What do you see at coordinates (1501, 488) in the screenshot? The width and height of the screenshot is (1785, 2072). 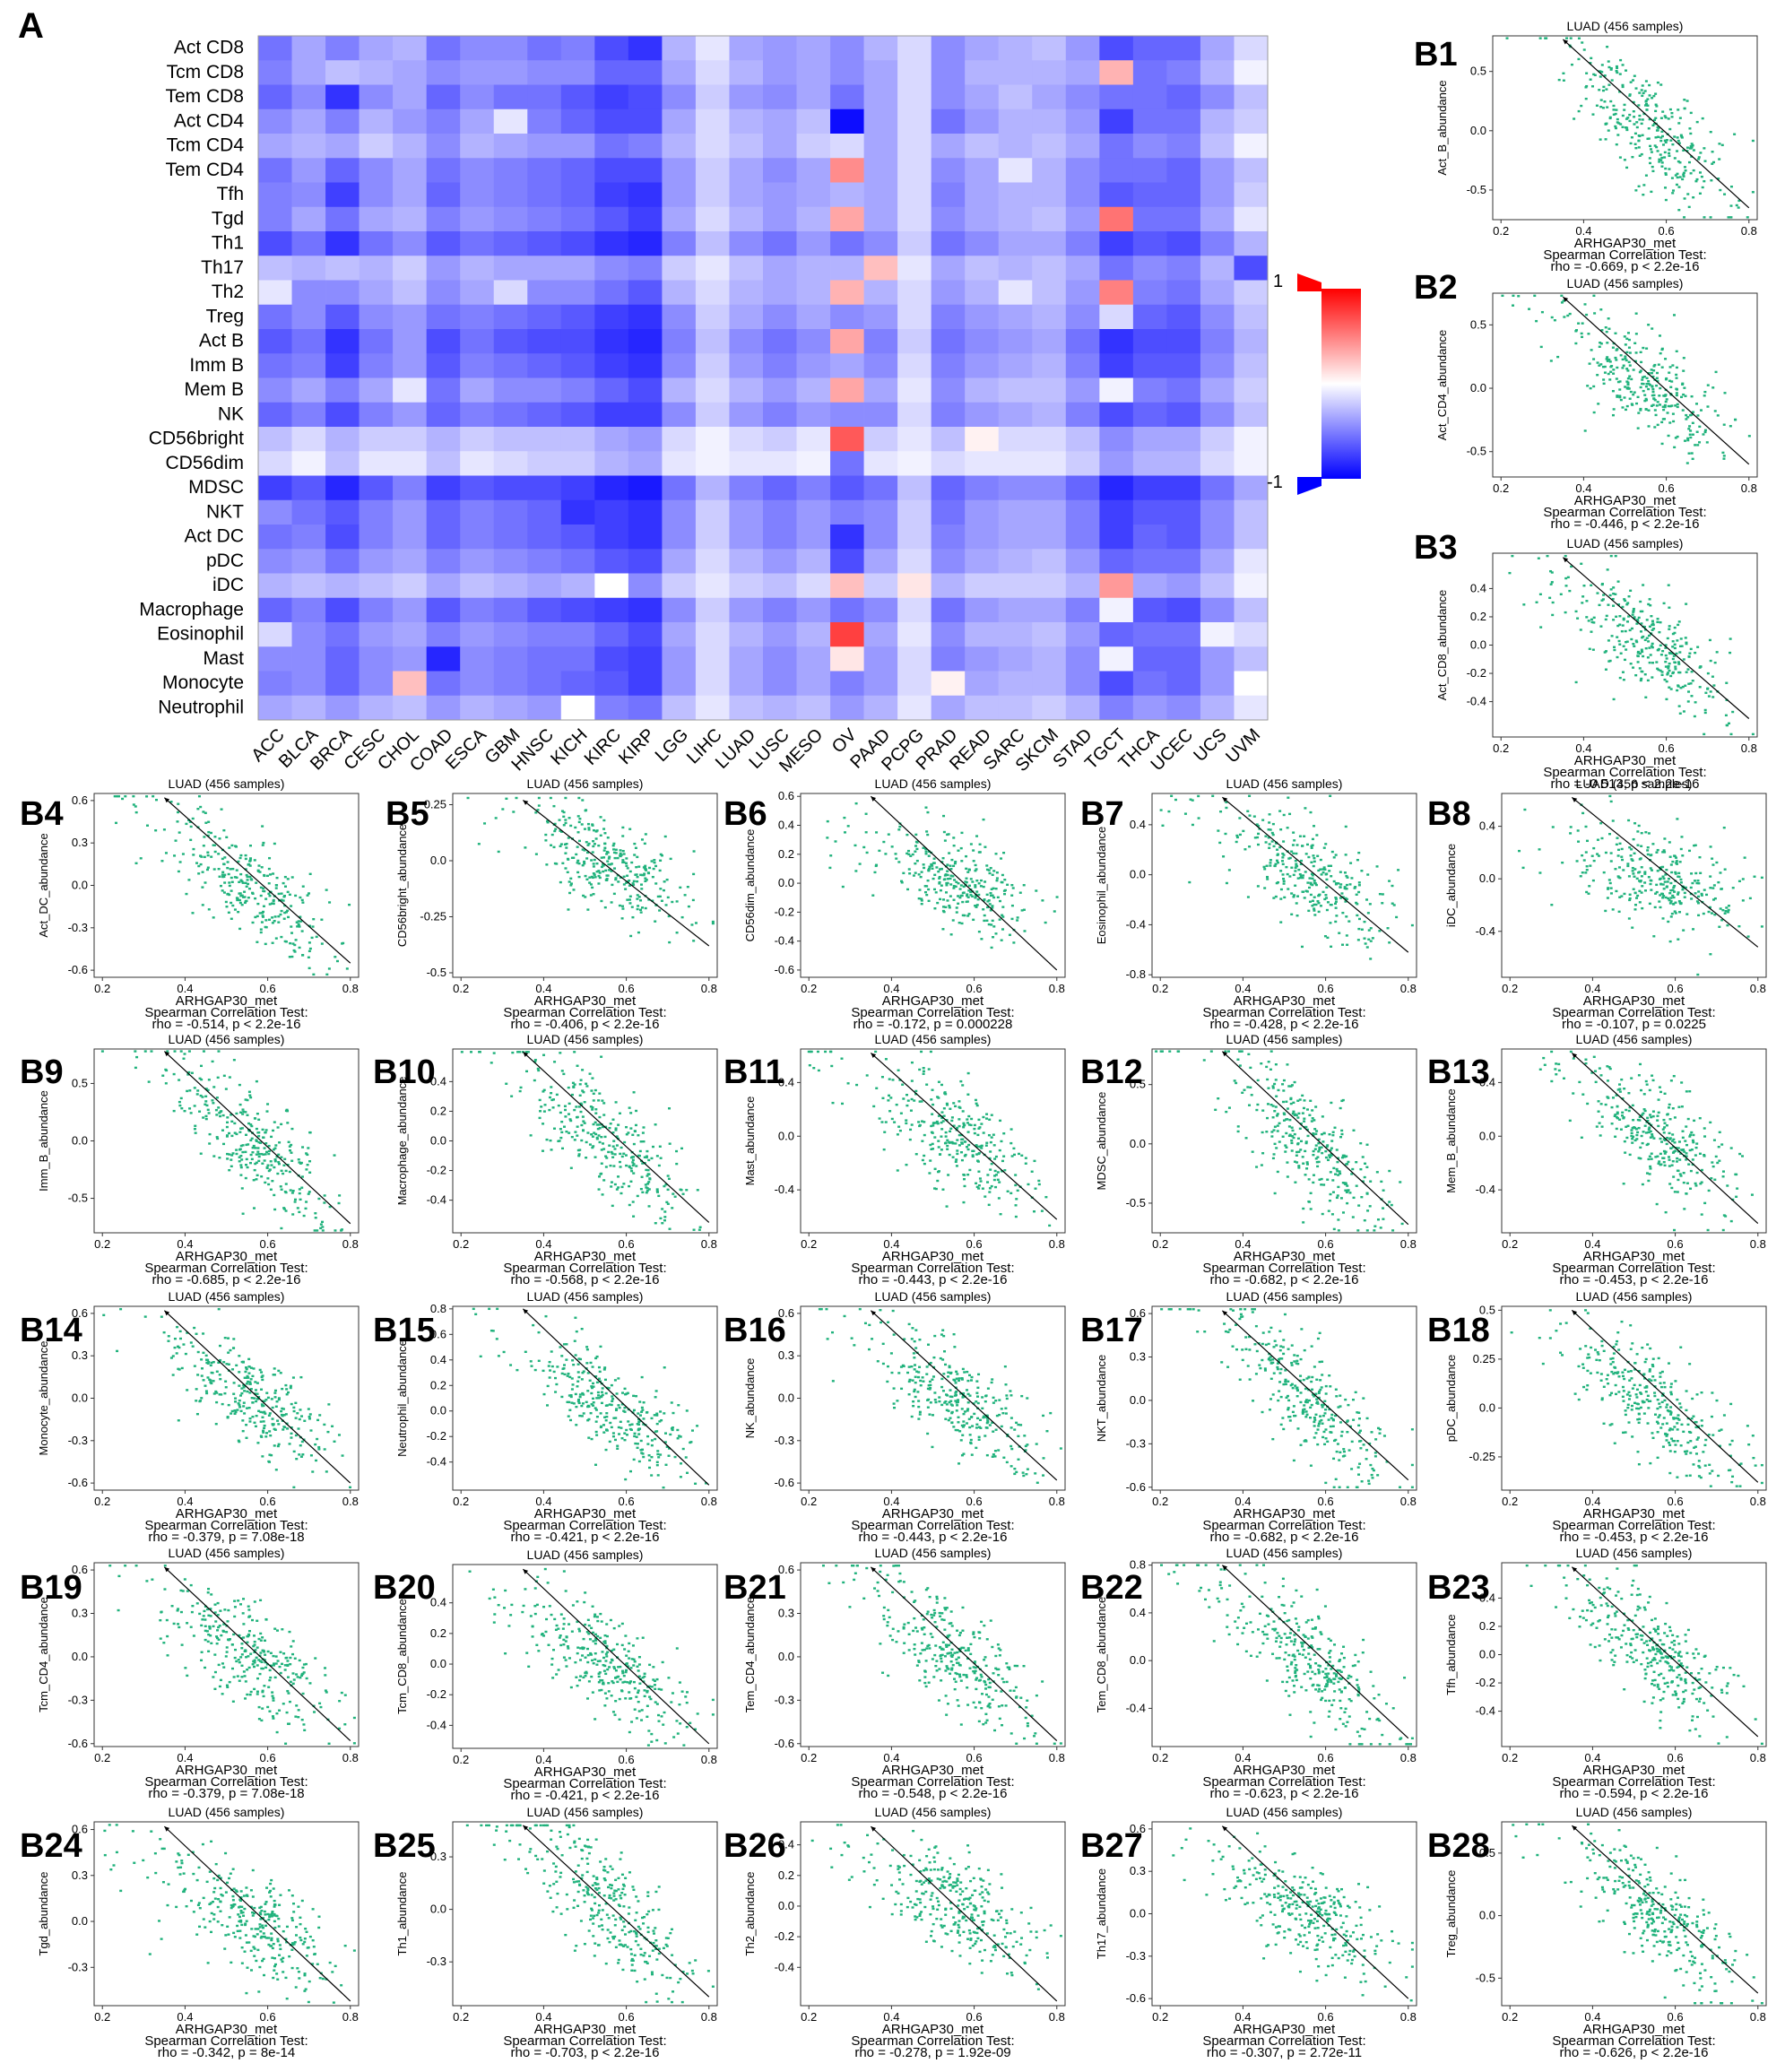 I see `x-tick-label: 0.2` at bounding box center [1501, 488].